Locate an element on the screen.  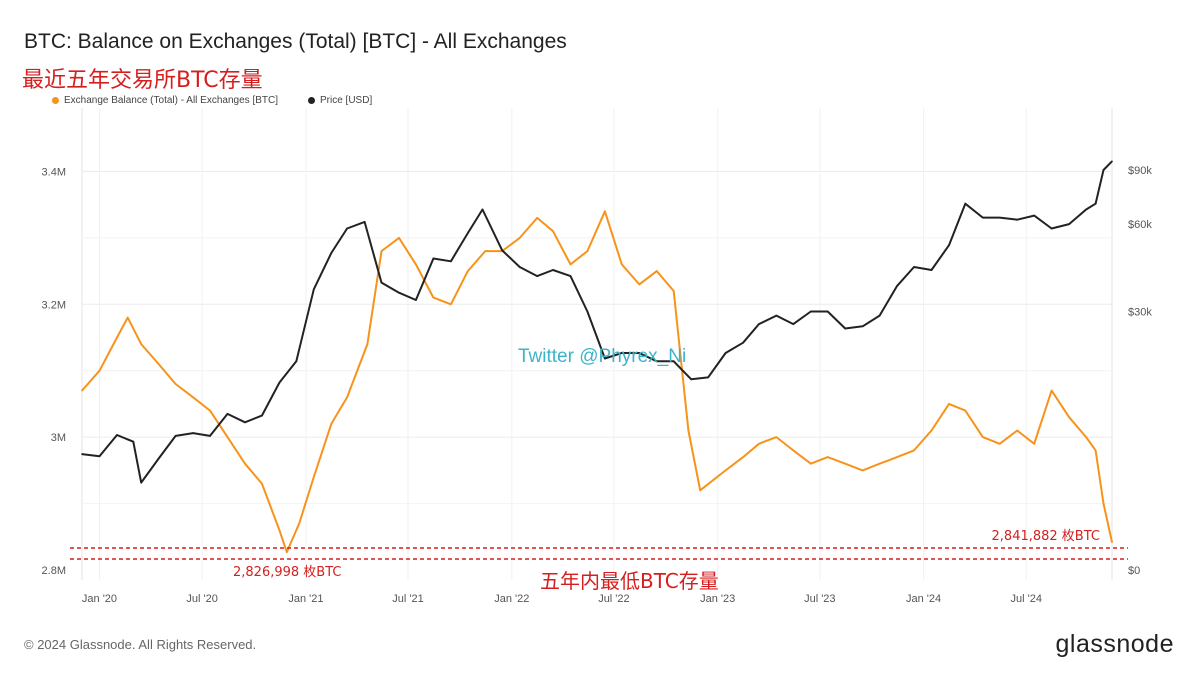
annotation-band-label: 五年内最低BTC存量 is located at coordinates (629, 581).